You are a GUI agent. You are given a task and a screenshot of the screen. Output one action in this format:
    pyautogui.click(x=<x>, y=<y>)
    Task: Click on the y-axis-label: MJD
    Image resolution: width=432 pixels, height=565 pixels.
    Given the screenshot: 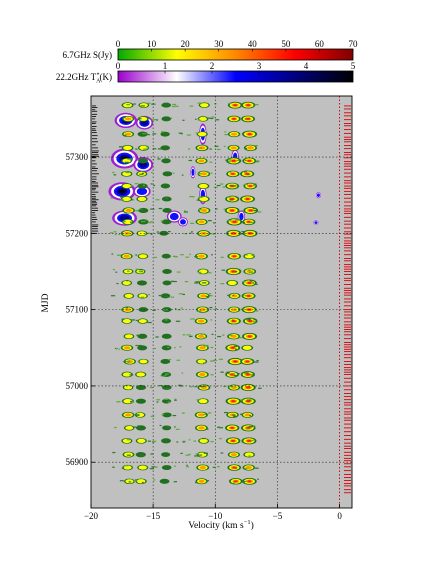 What is the action you would take?
    pyautogui.click(x=46, y=302)
    